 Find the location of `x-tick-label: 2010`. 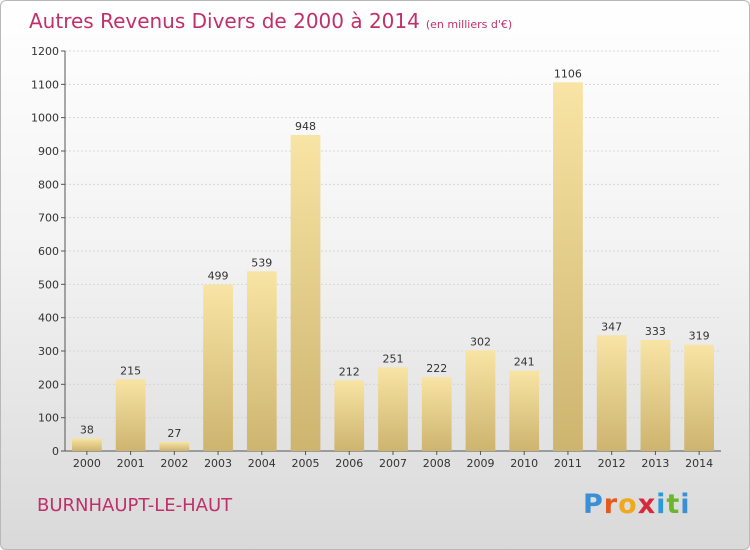

x-tick-label: 2010 is located at coordinates (524, 463).